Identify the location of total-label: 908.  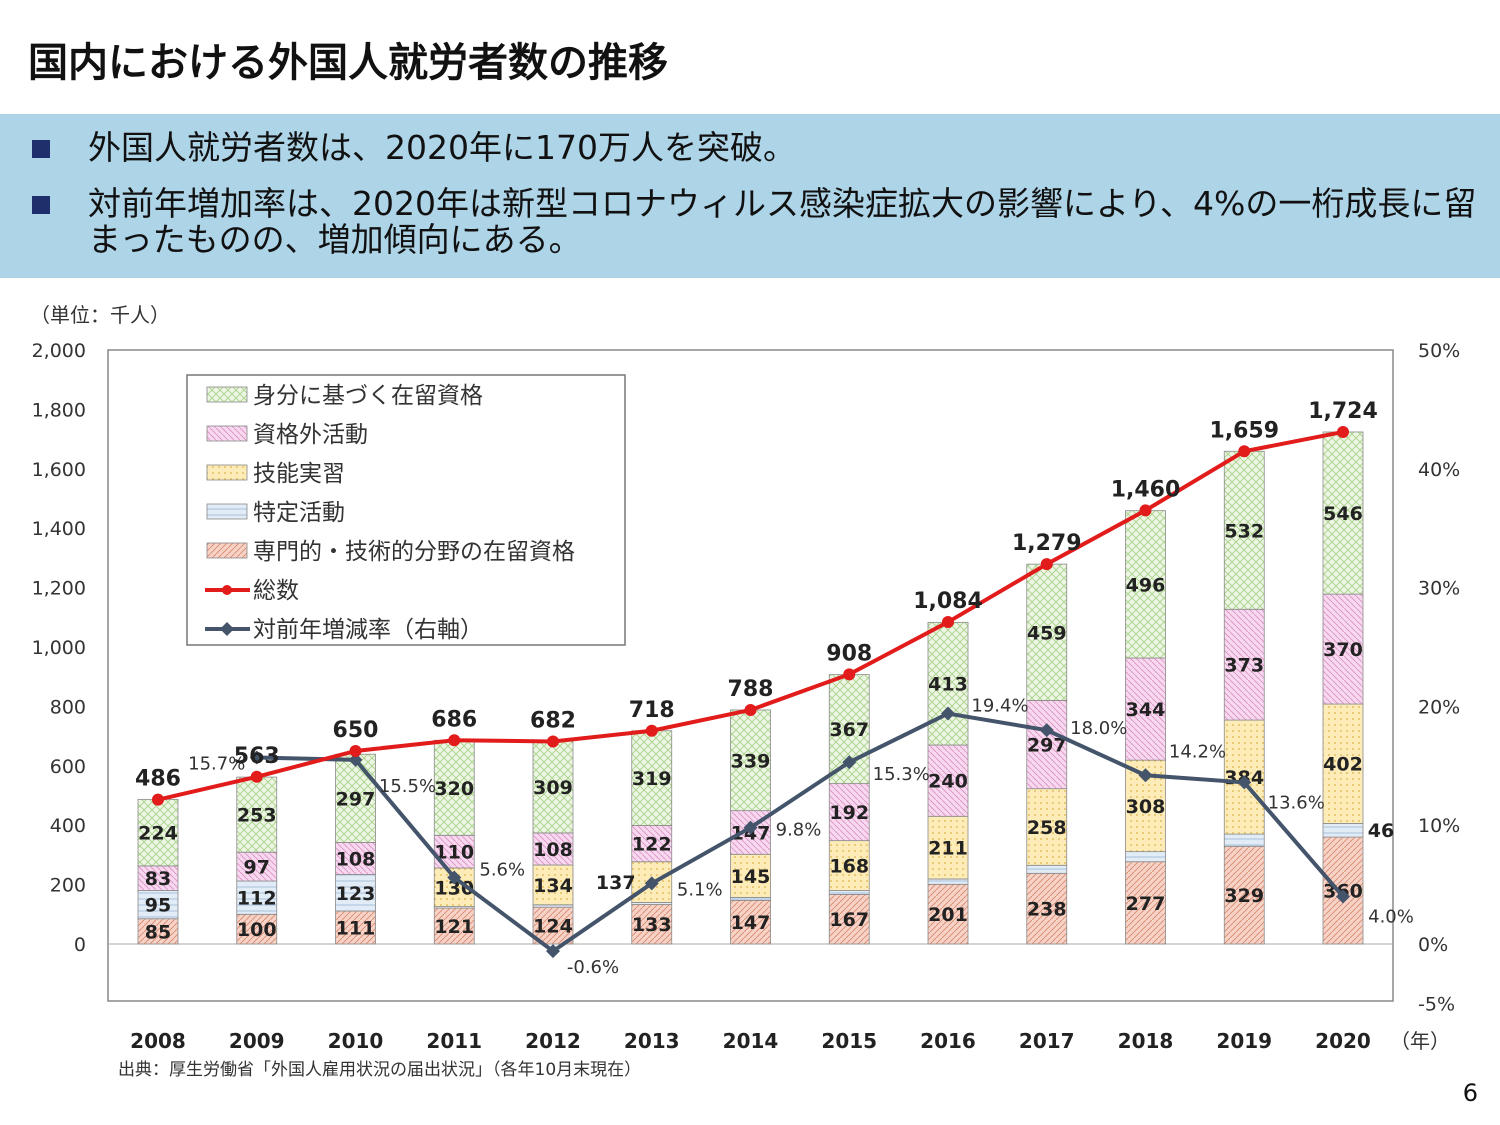
(849, 653).